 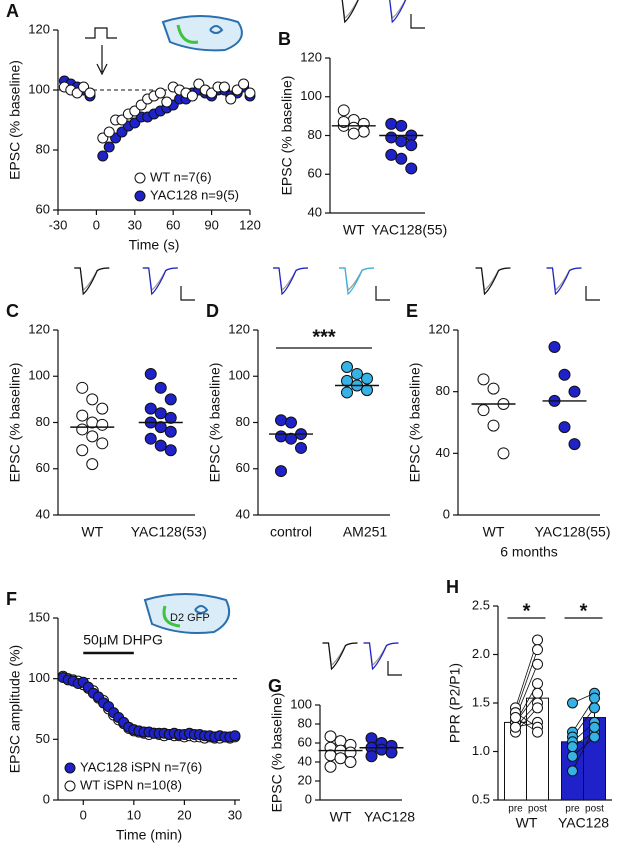 I want to click on stimulus-icon, so click(x=101, y=33).